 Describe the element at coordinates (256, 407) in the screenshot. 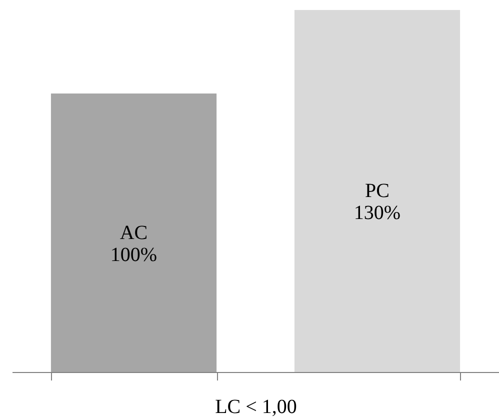

I see `x-axis-title: LC < 1,00` at that location.